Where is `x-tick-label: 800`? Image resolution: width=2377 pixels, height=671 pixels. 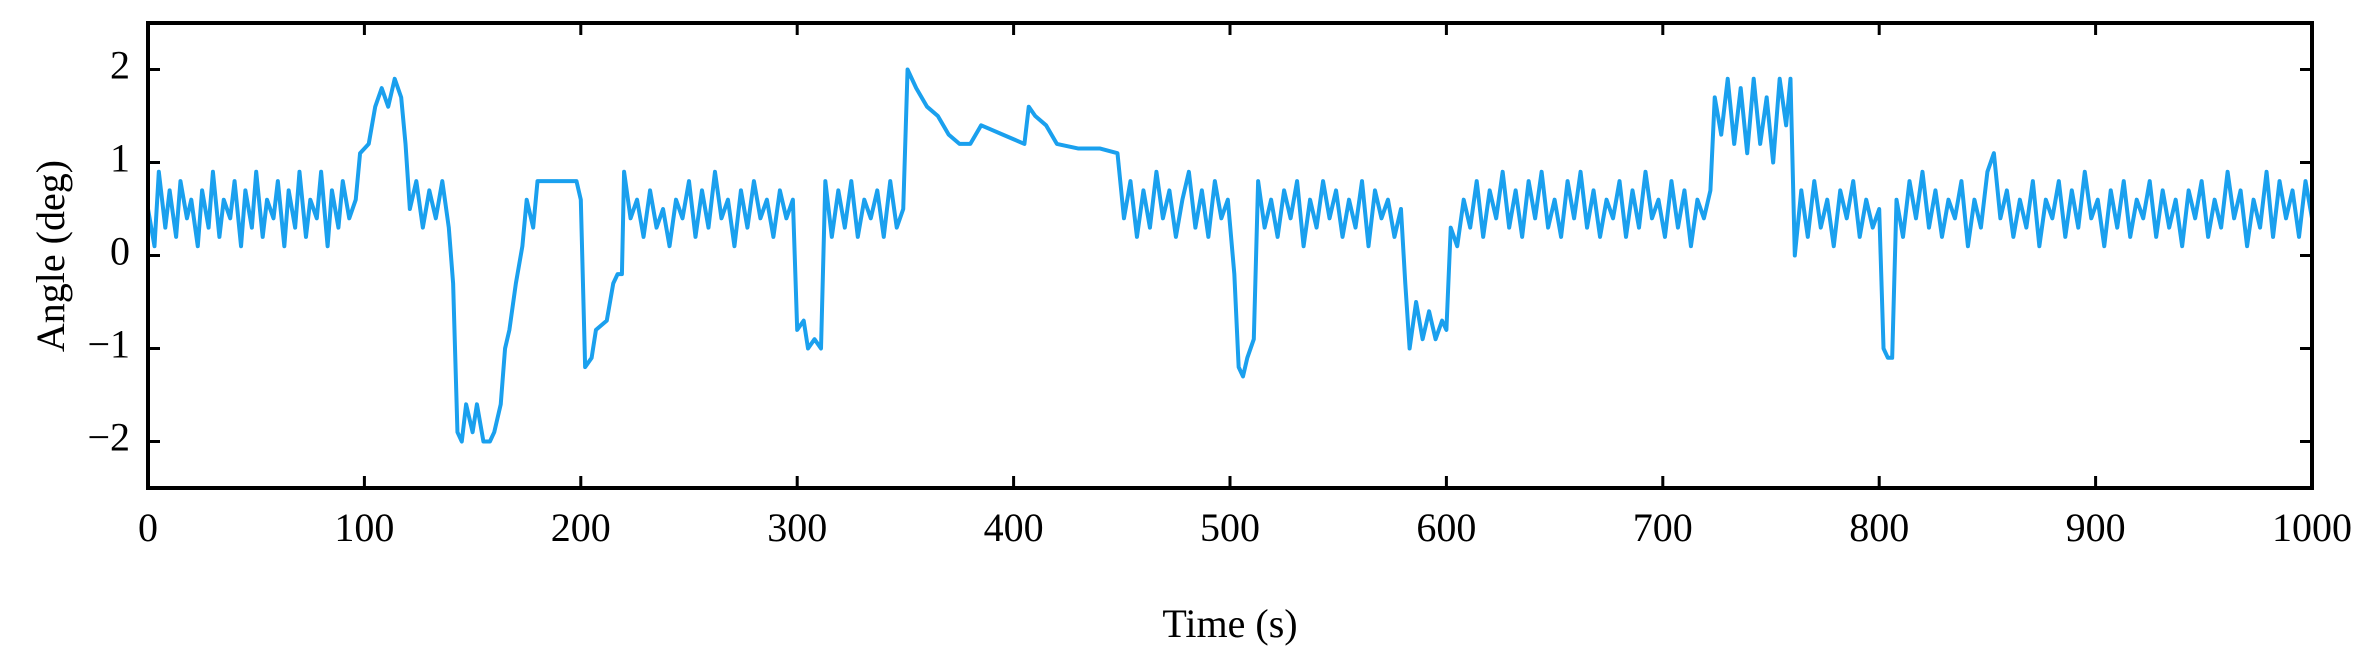
x-tick-label: 800 is located at coordinates (1879, 527).